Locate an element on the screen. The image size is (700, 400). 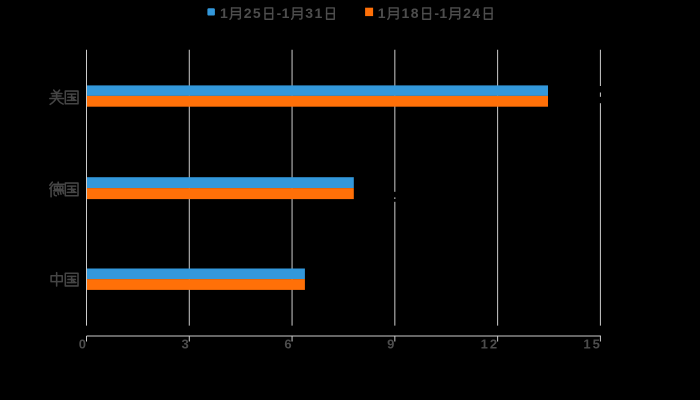
svg-text: 9 is located at coordinates (390, 344).